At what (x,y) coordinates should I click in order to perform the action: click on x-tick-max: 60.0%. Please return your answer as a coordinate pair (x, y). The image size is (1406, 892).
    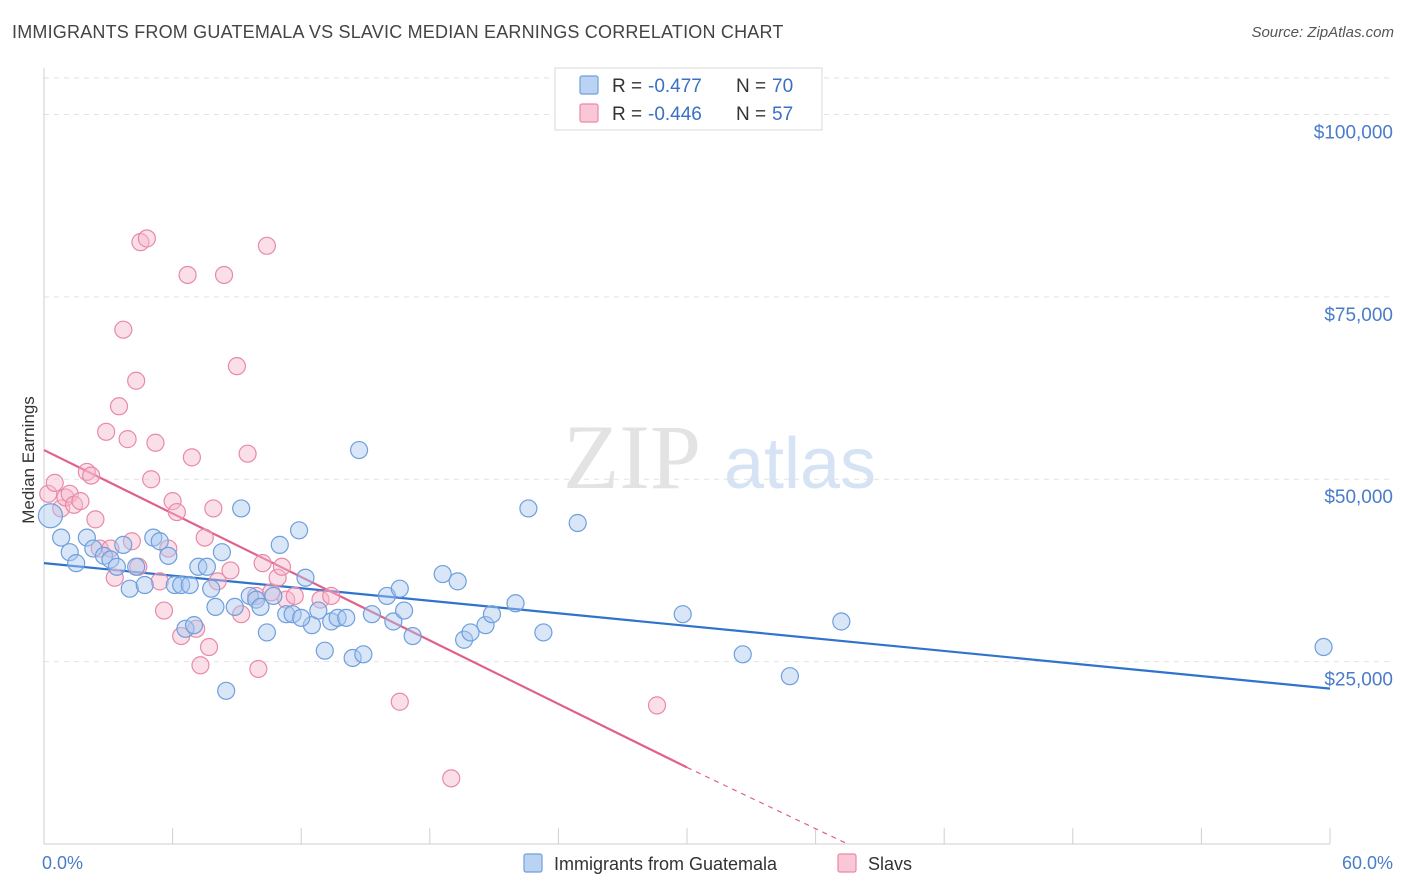
    Looking at the image, I should click on (1367, 863).